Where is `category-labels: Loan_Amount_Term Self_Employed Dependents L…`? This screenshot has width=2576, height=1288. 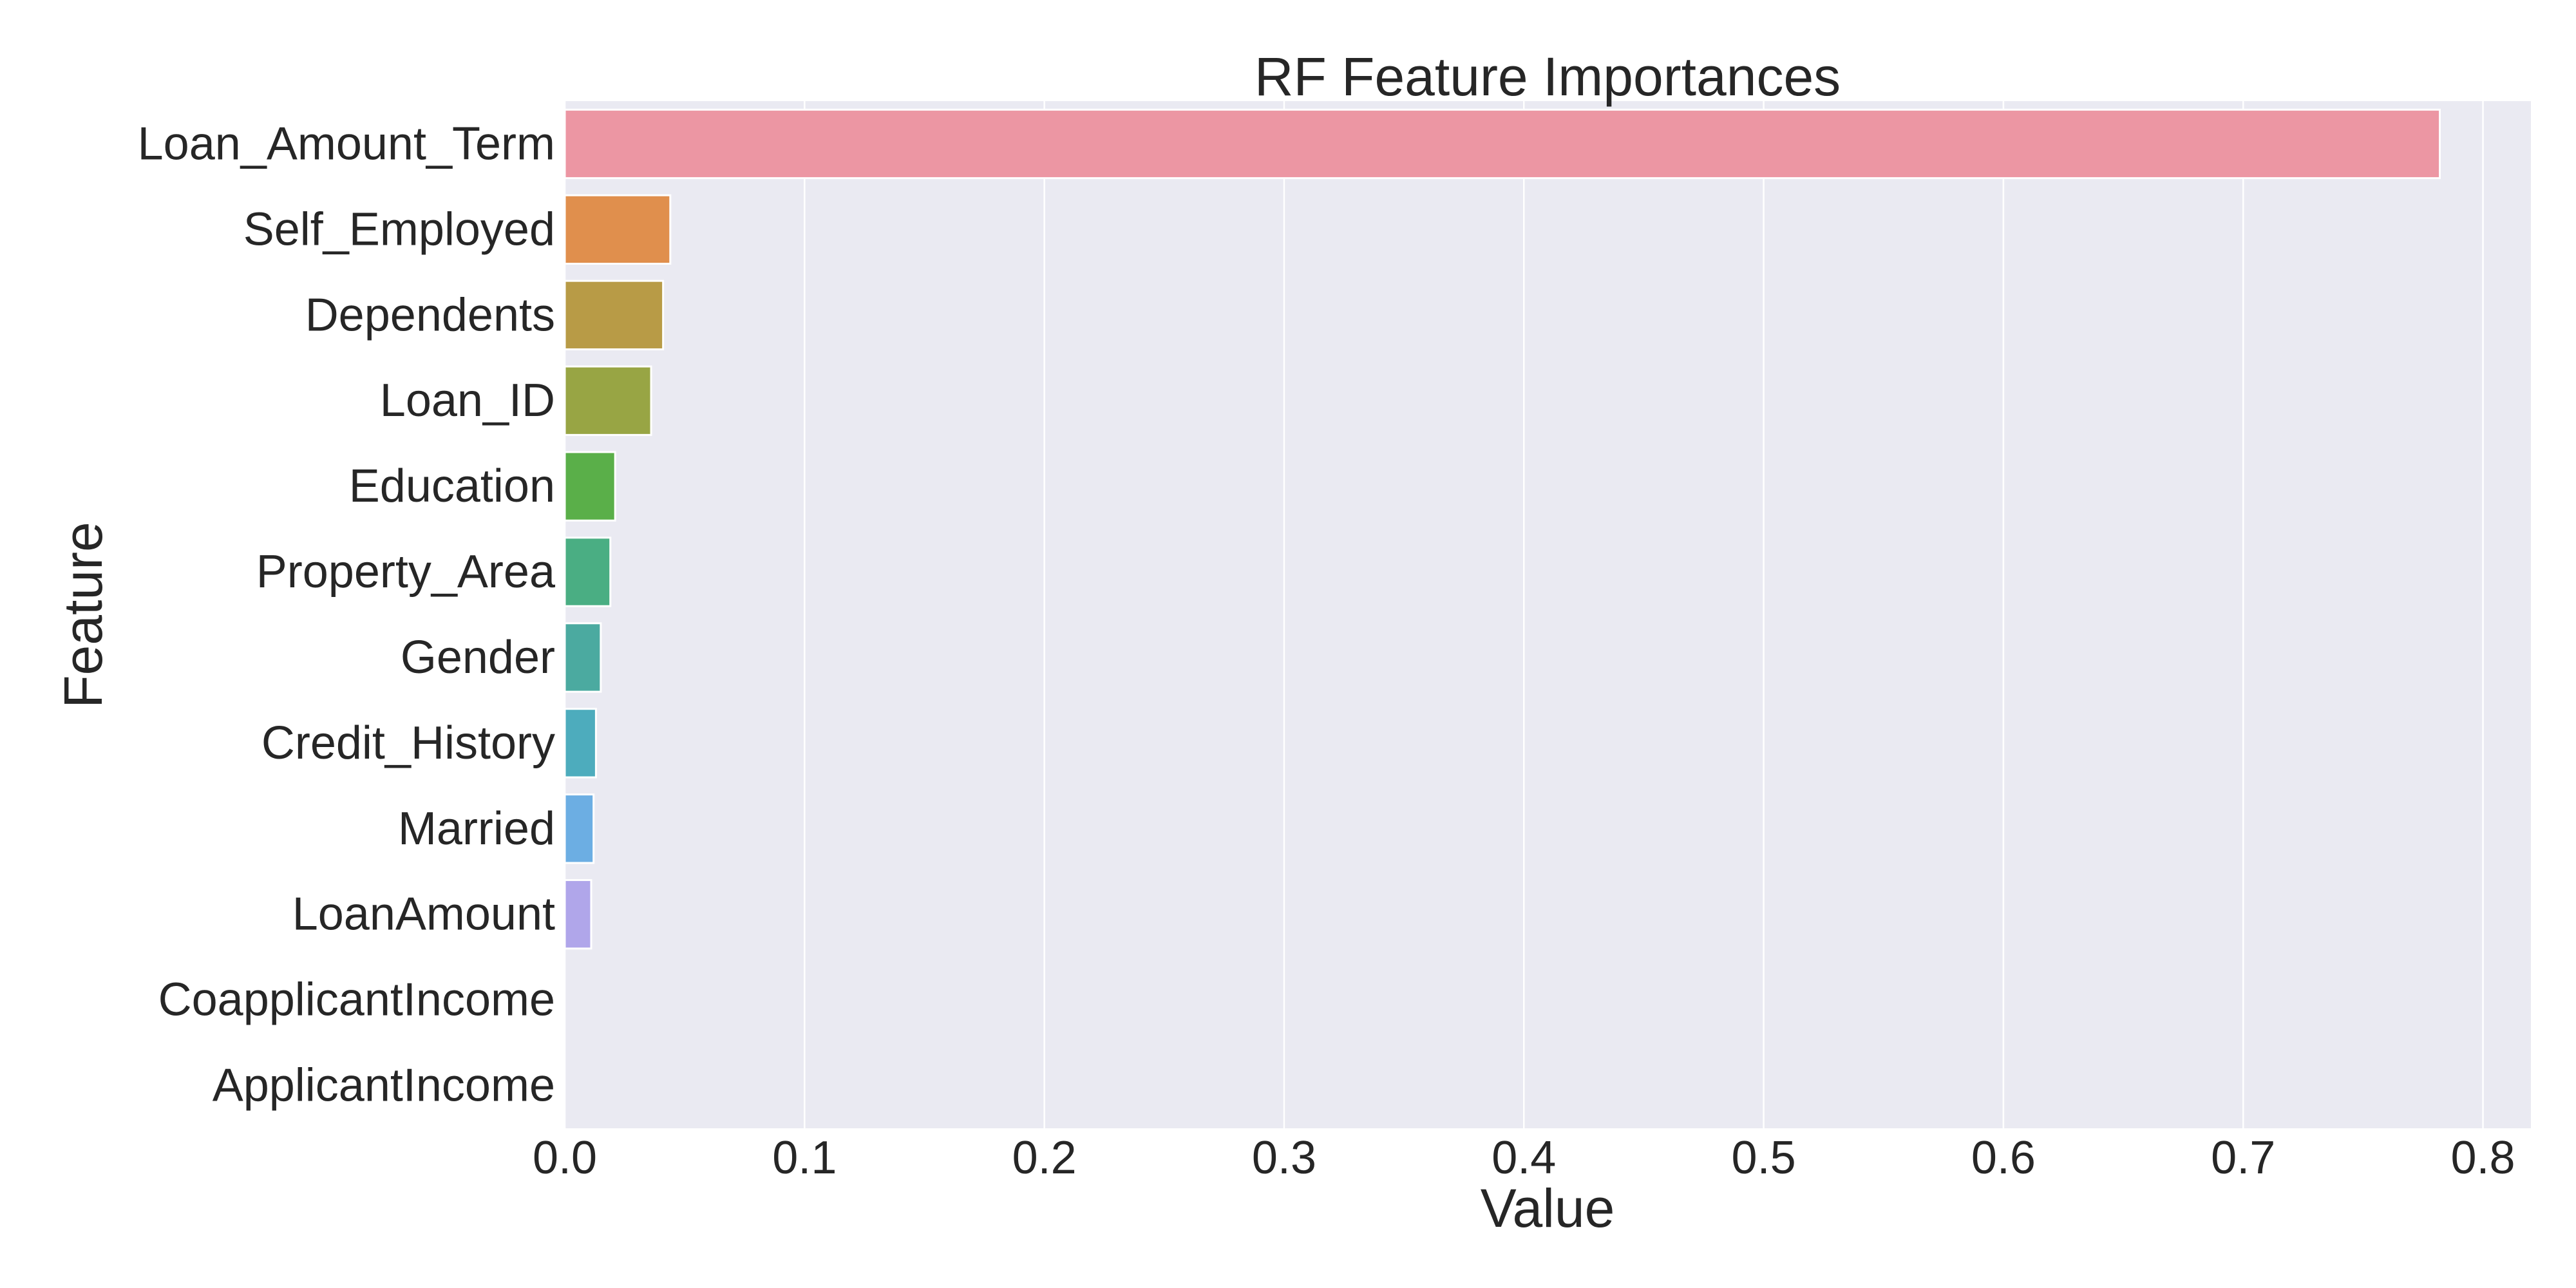
category-labels: Loan_Amount_Term Self_Employed Dependents L… is located at coordinates (347, 614).